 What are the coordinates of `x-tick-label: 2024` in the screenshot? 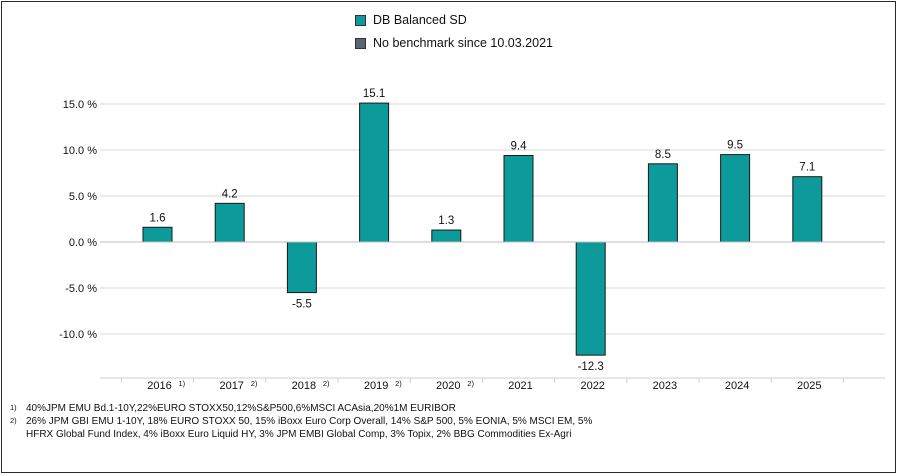 It's located at (737, 386).